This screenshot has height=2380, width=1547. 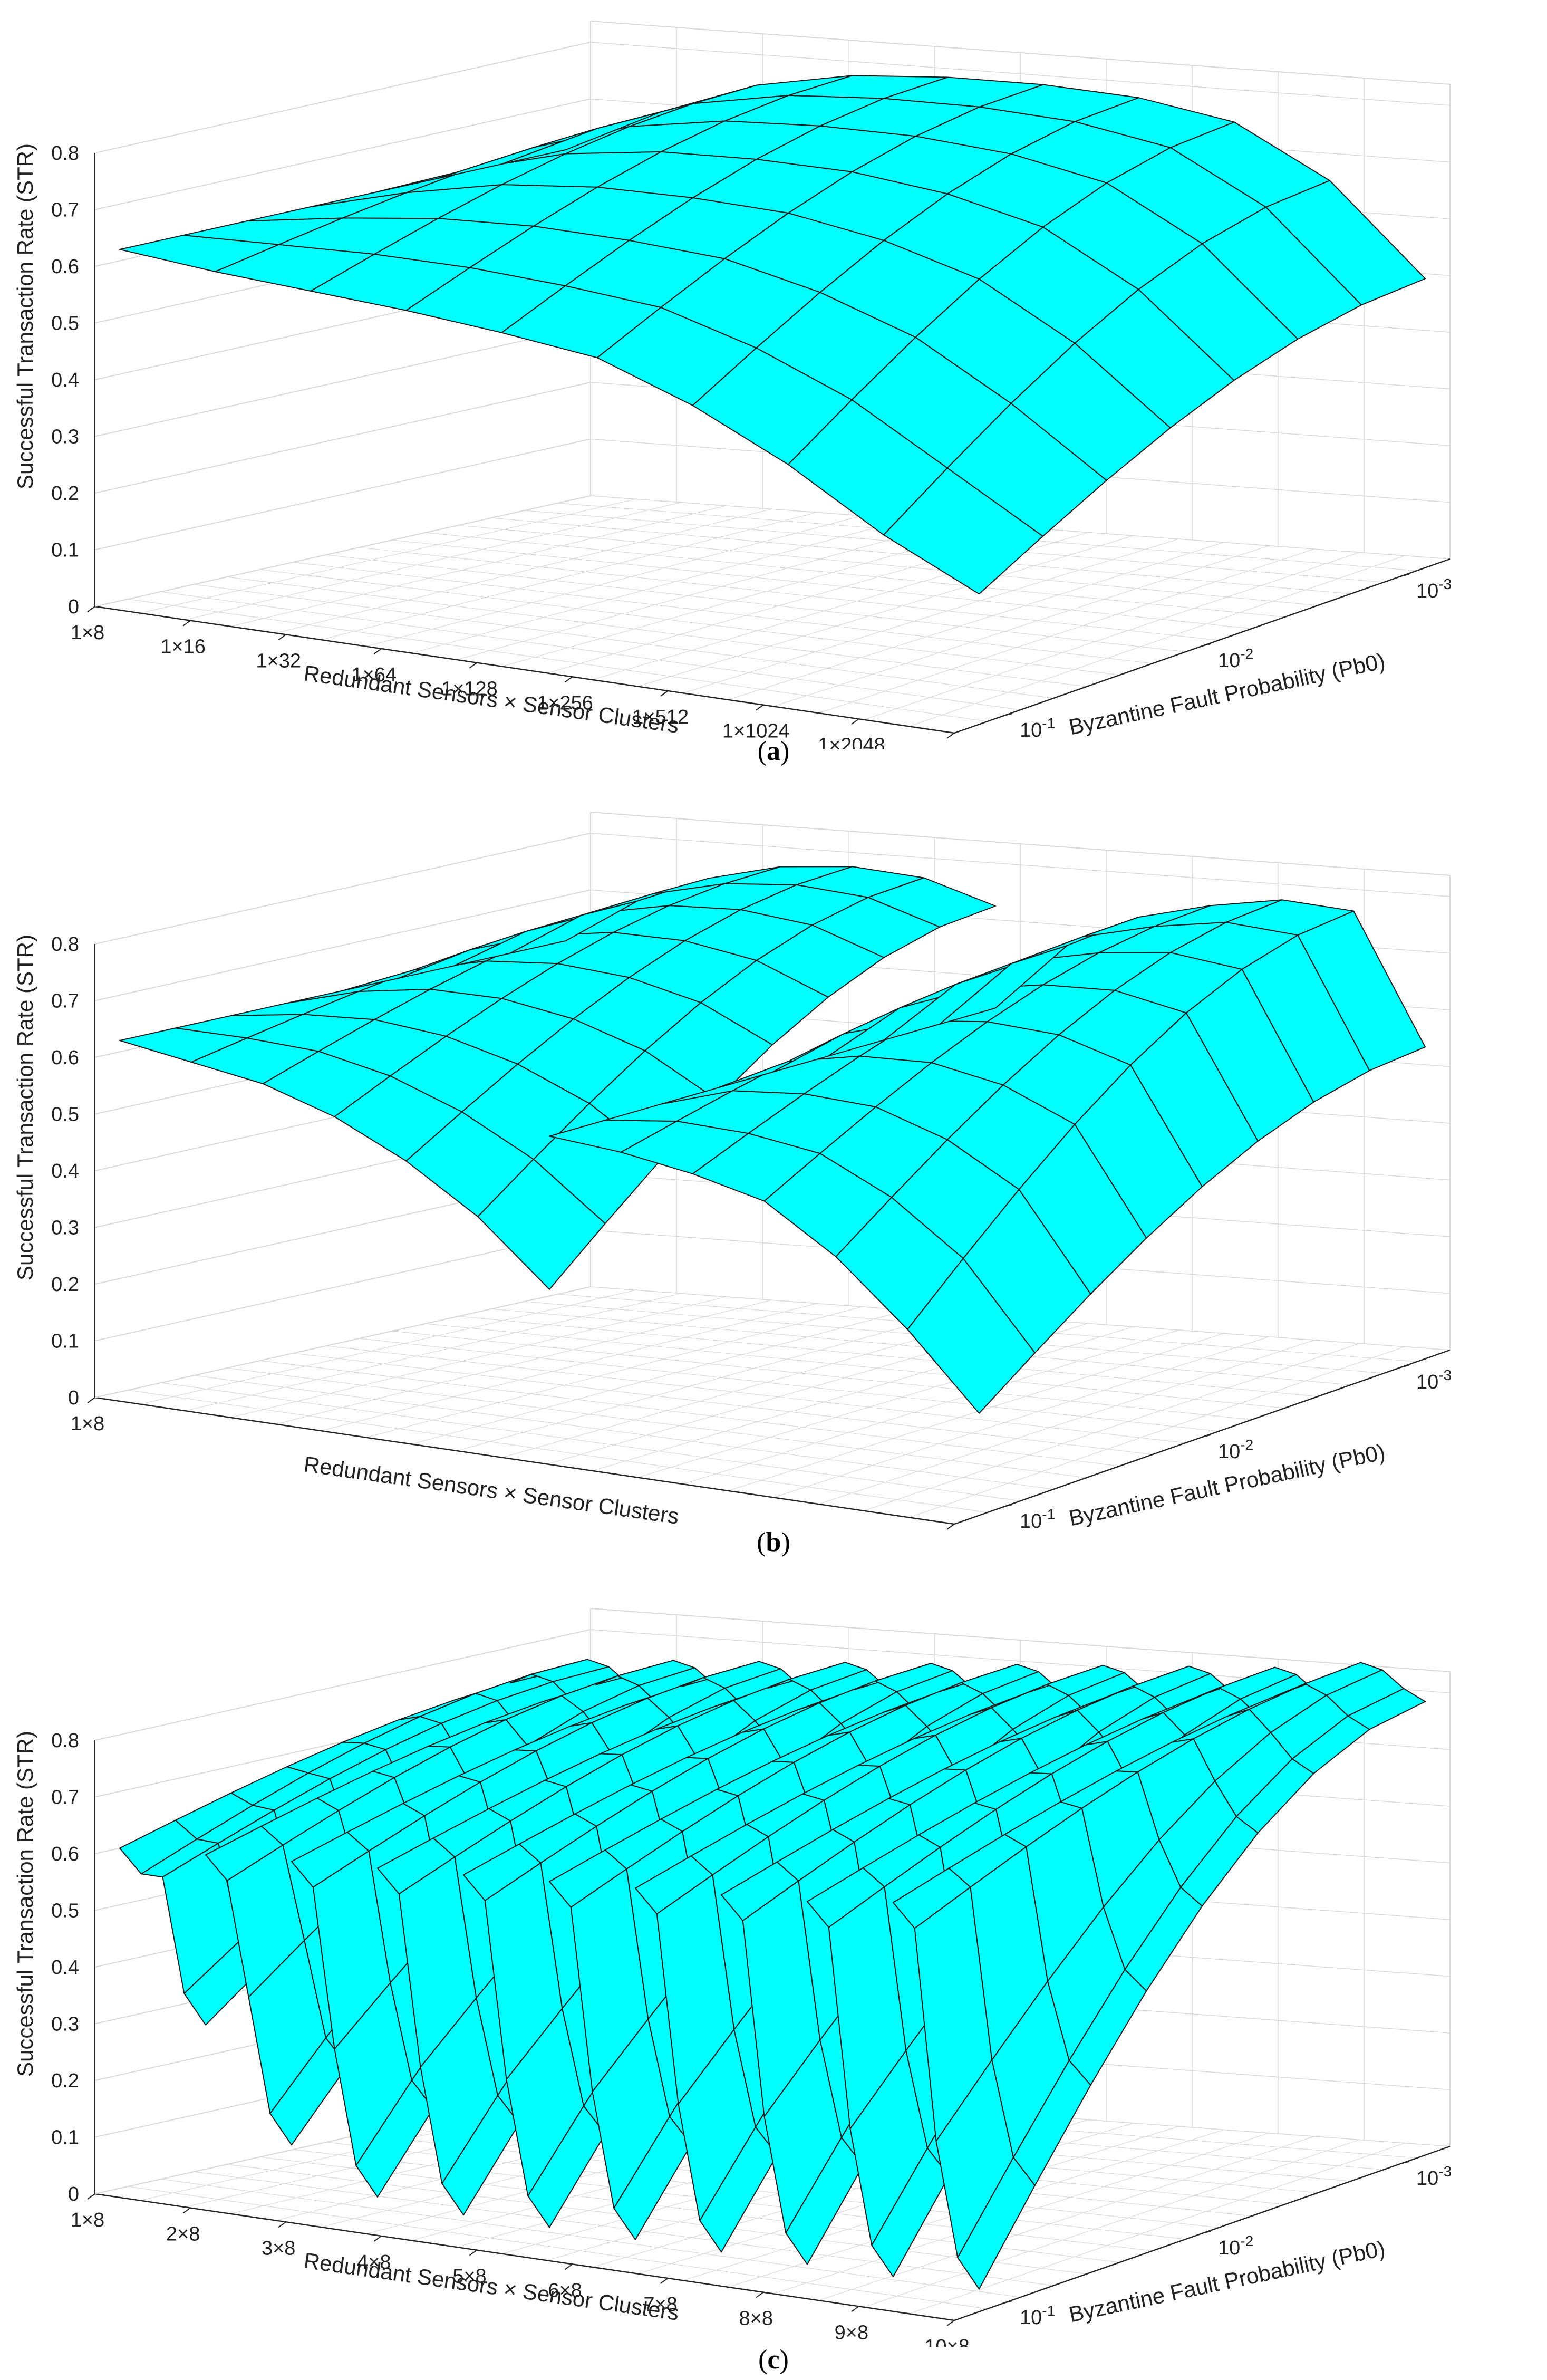 What do you see at coordinates (65, 944) in the screenshot?
I see `z-tick-label: 0.8` at bounding box center [65, 944].